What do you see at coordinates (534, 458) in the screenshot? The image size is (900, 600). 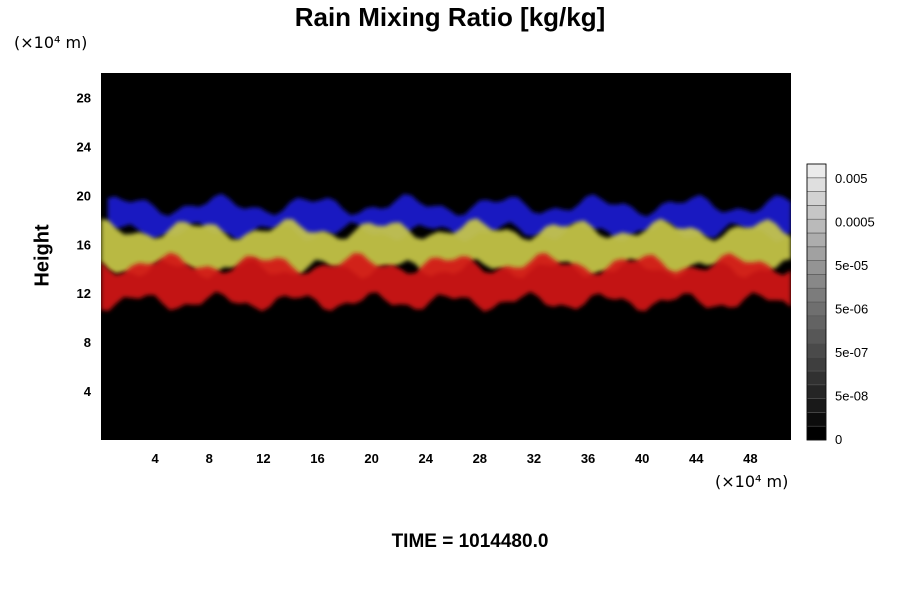 I see `x-tick-label: 32` at bounding box center [534, 458].